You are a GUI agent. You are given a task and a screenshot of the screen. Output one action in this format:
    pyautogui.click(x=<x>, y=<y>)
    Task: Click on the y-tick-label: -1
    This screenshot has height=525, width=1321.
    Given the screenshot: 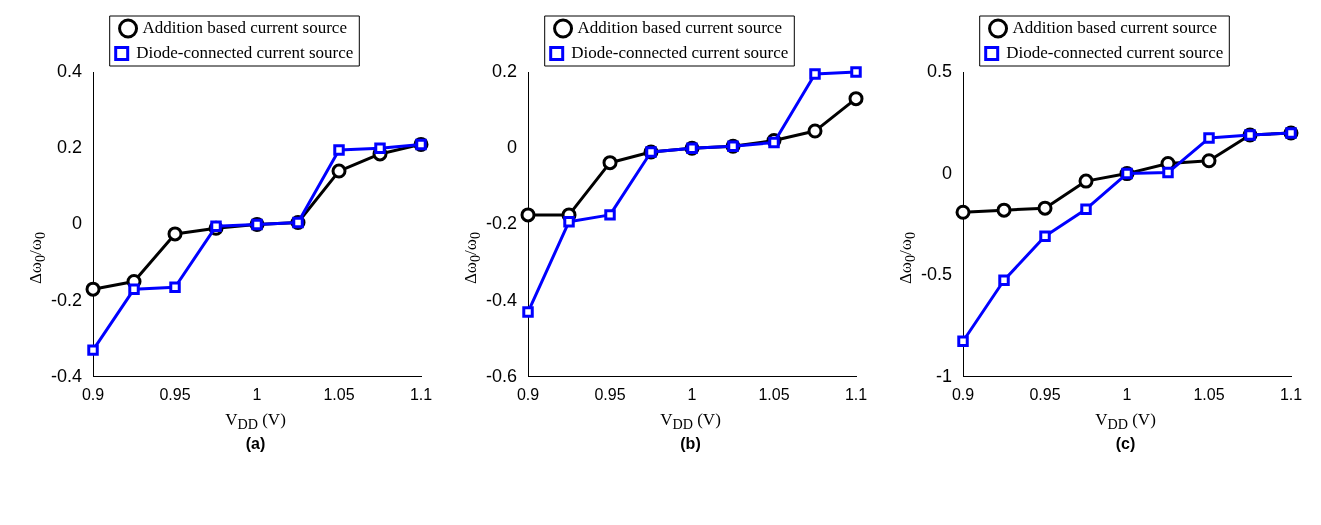 What is the action you would take?
    pyautogui.click(x=944, y=375)
    